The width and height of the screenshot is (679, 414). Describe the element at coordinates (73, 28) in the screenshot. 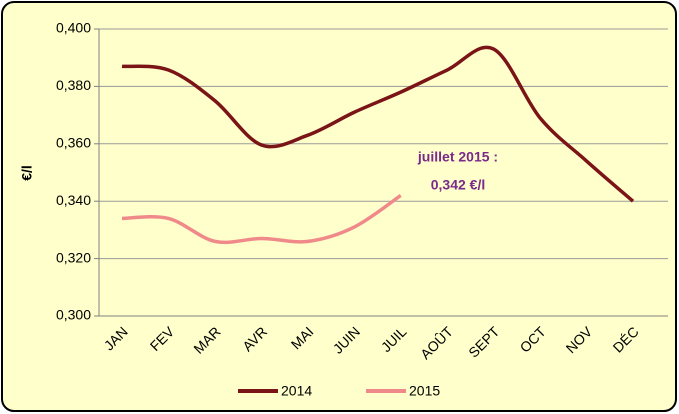

I see `y-tick-label: 0,400` at that location.